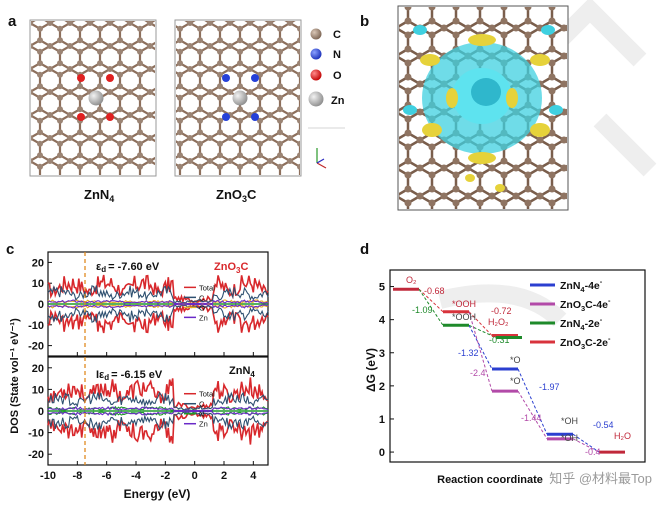  Describe the element at coordinates (382, 354) in the screenshot. I see `y-tick-label: 3` at that location.